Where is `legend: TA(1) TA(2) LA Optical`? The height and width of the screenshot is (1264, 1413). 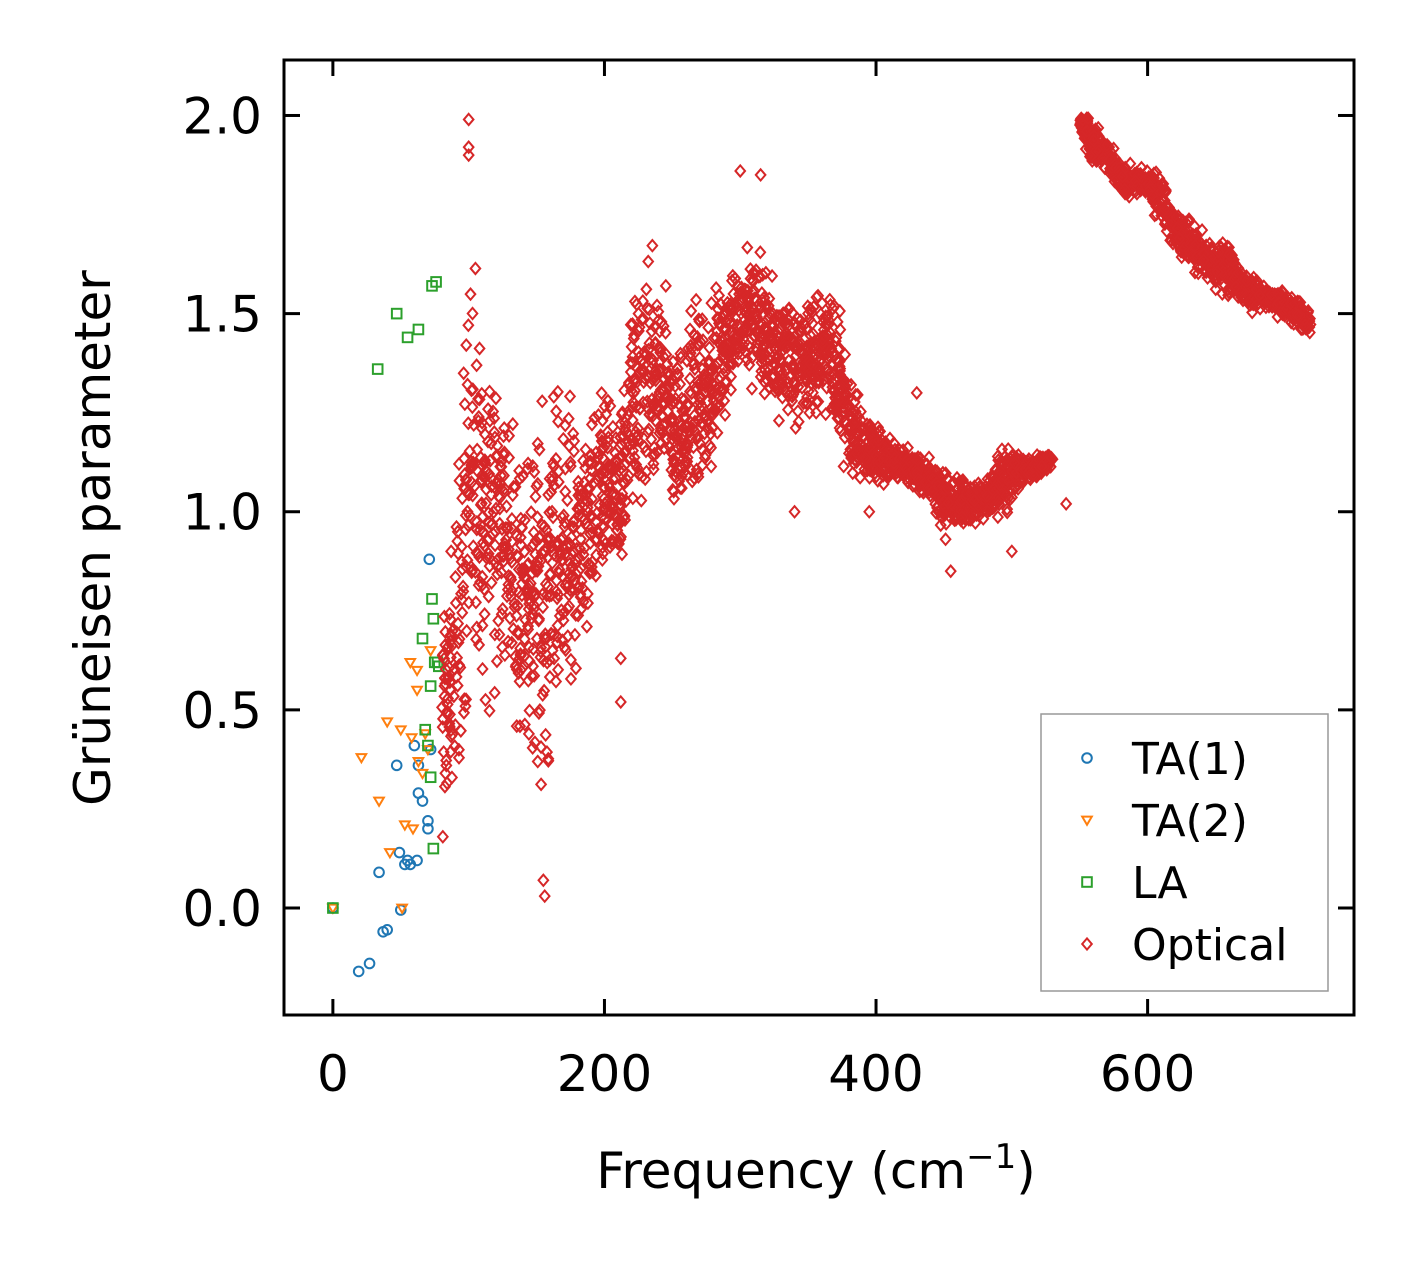 legend: TA(1) TA(2) LA Optical is located at coordinates (1184, 852).